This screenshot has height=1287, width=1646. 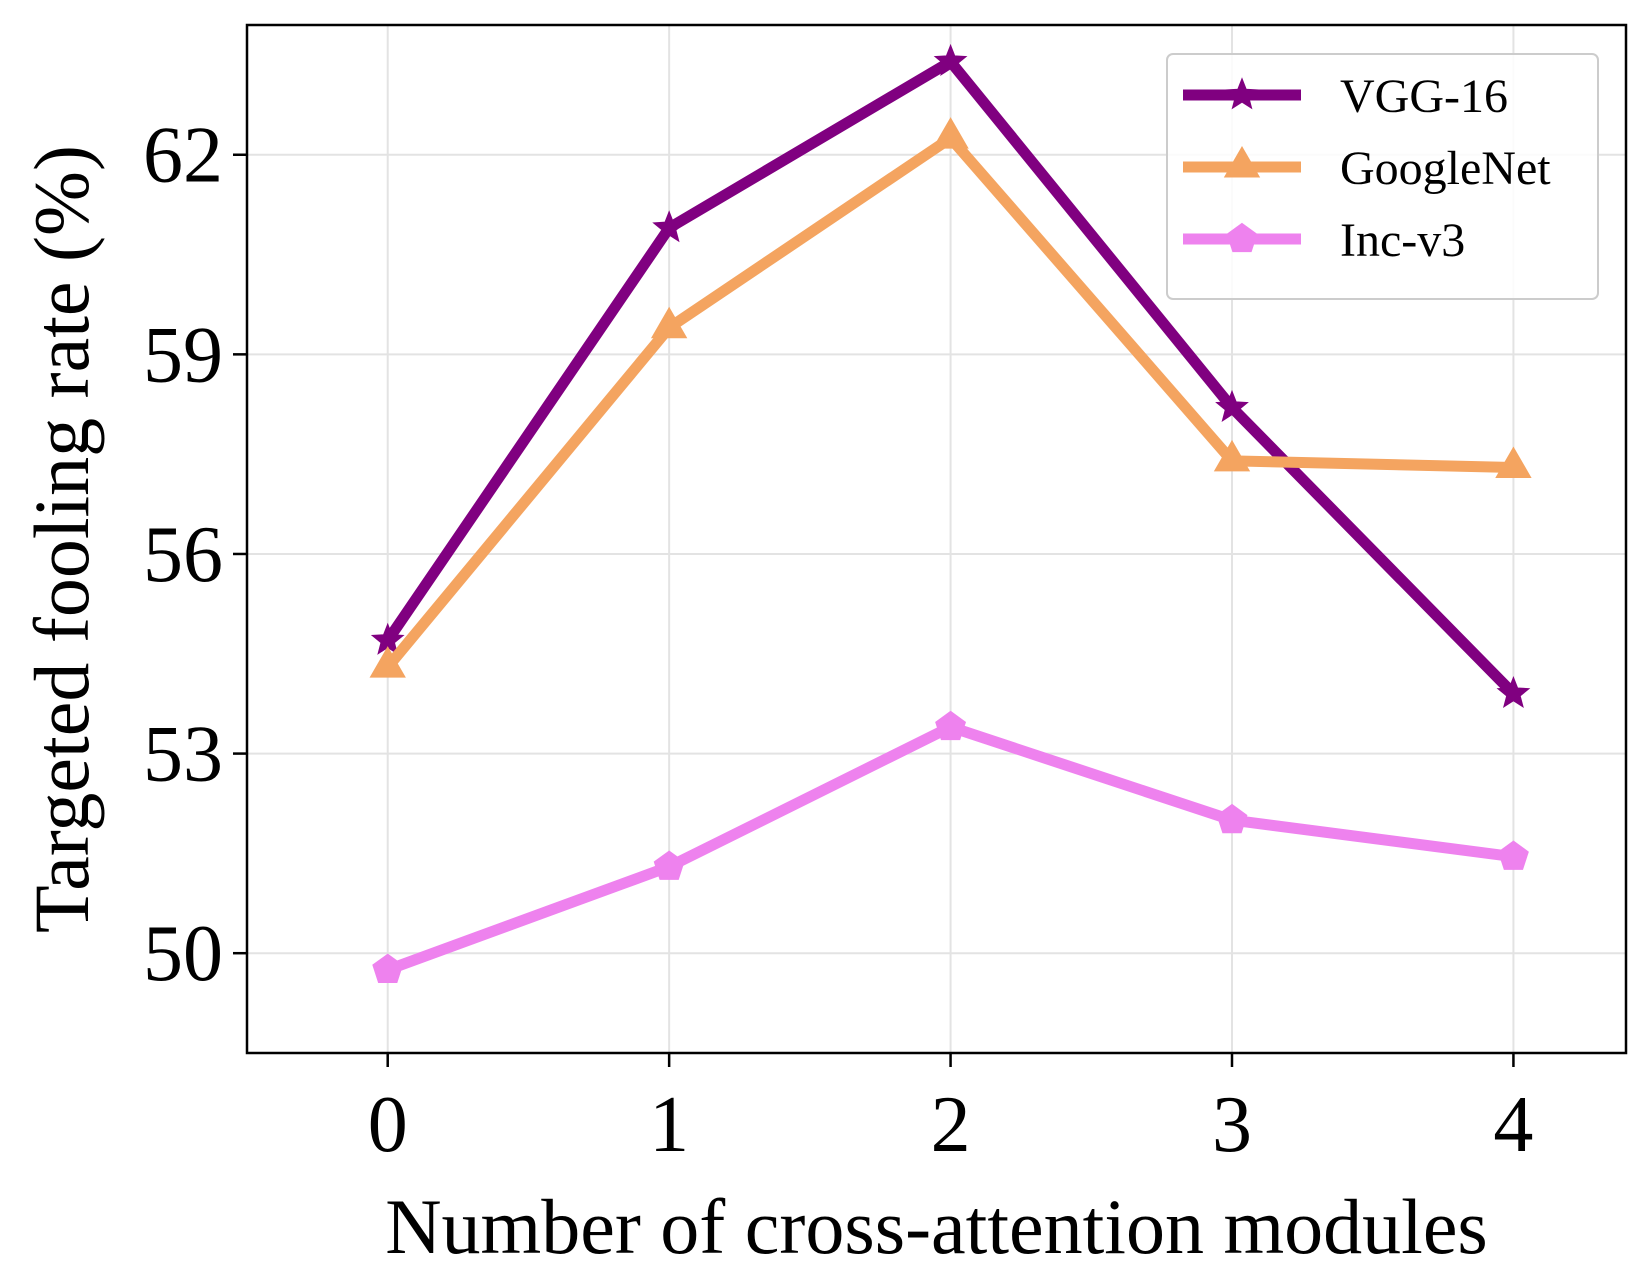 What do you see at coordinates (183, 954) in the screenshot?
I see `y-tick-label: 50` at bounding box center [183, 954].